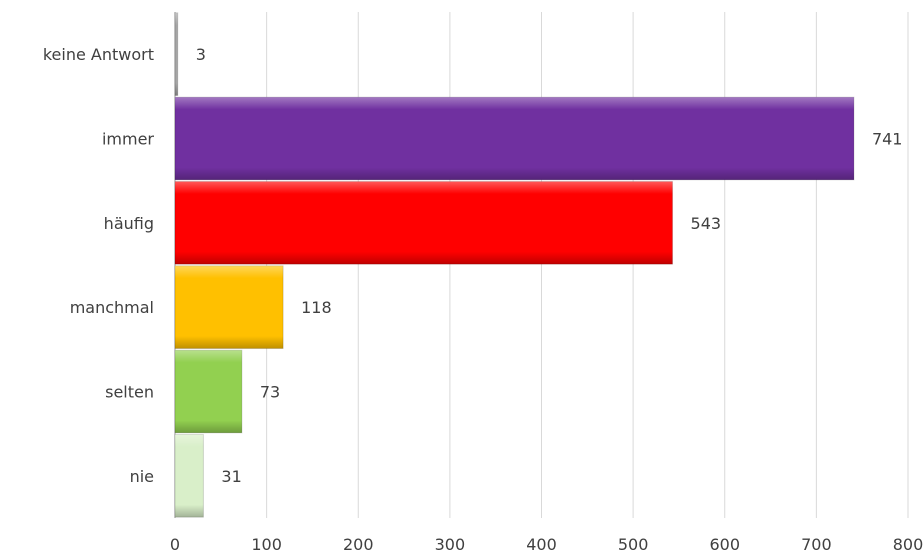  I want to click on x-tick-labels: 0 100 200 300 400 500 600 700 800, so click(546, 544).